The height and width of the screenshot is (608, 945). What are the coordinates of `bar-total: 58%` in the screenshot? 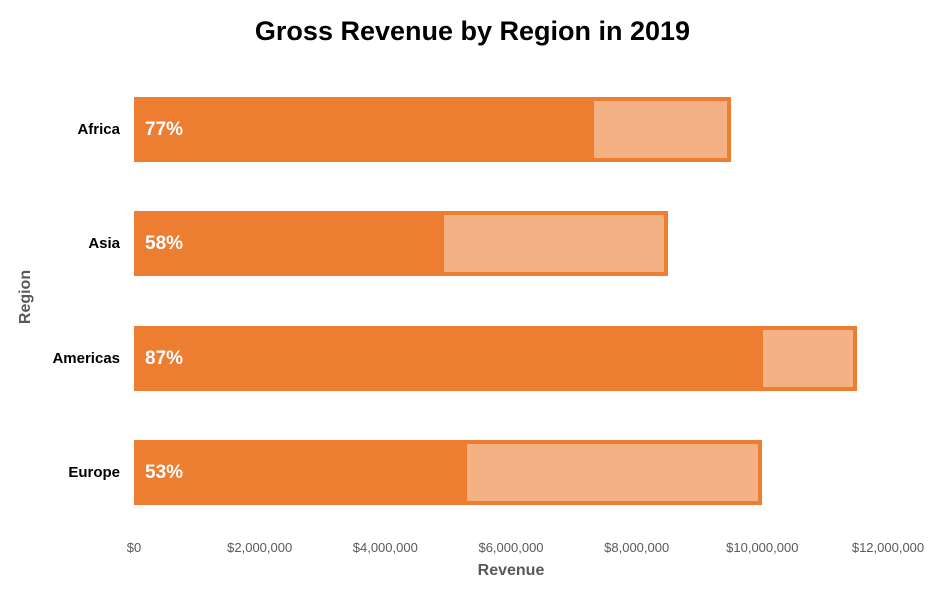 It's located at (401, 243).